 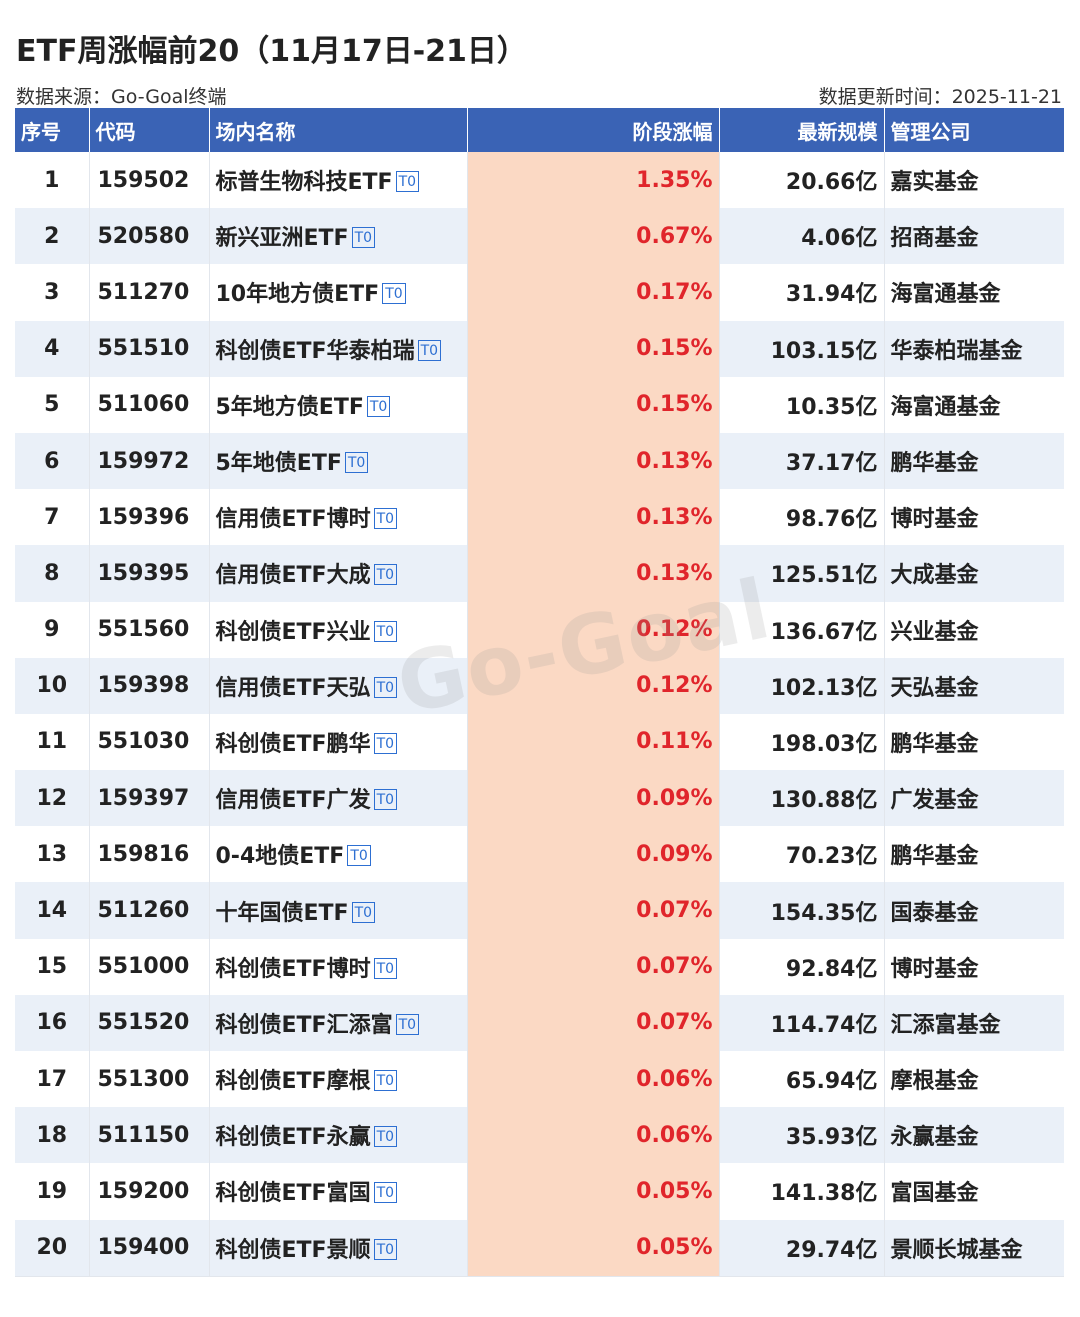 I want to click on table-row: 19 159200 科创债ETF富国 T0 0.05% 141.38亿 富国基金, so click(x=539, y=1191).